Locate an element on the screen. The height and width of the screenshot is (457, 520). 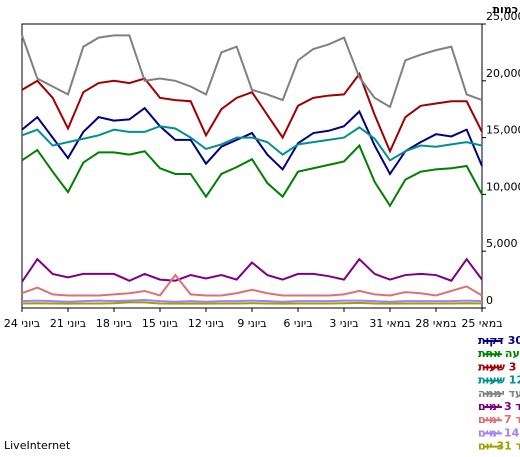
x-tick-label: 31 במאי is located at coordinates (389, 323).